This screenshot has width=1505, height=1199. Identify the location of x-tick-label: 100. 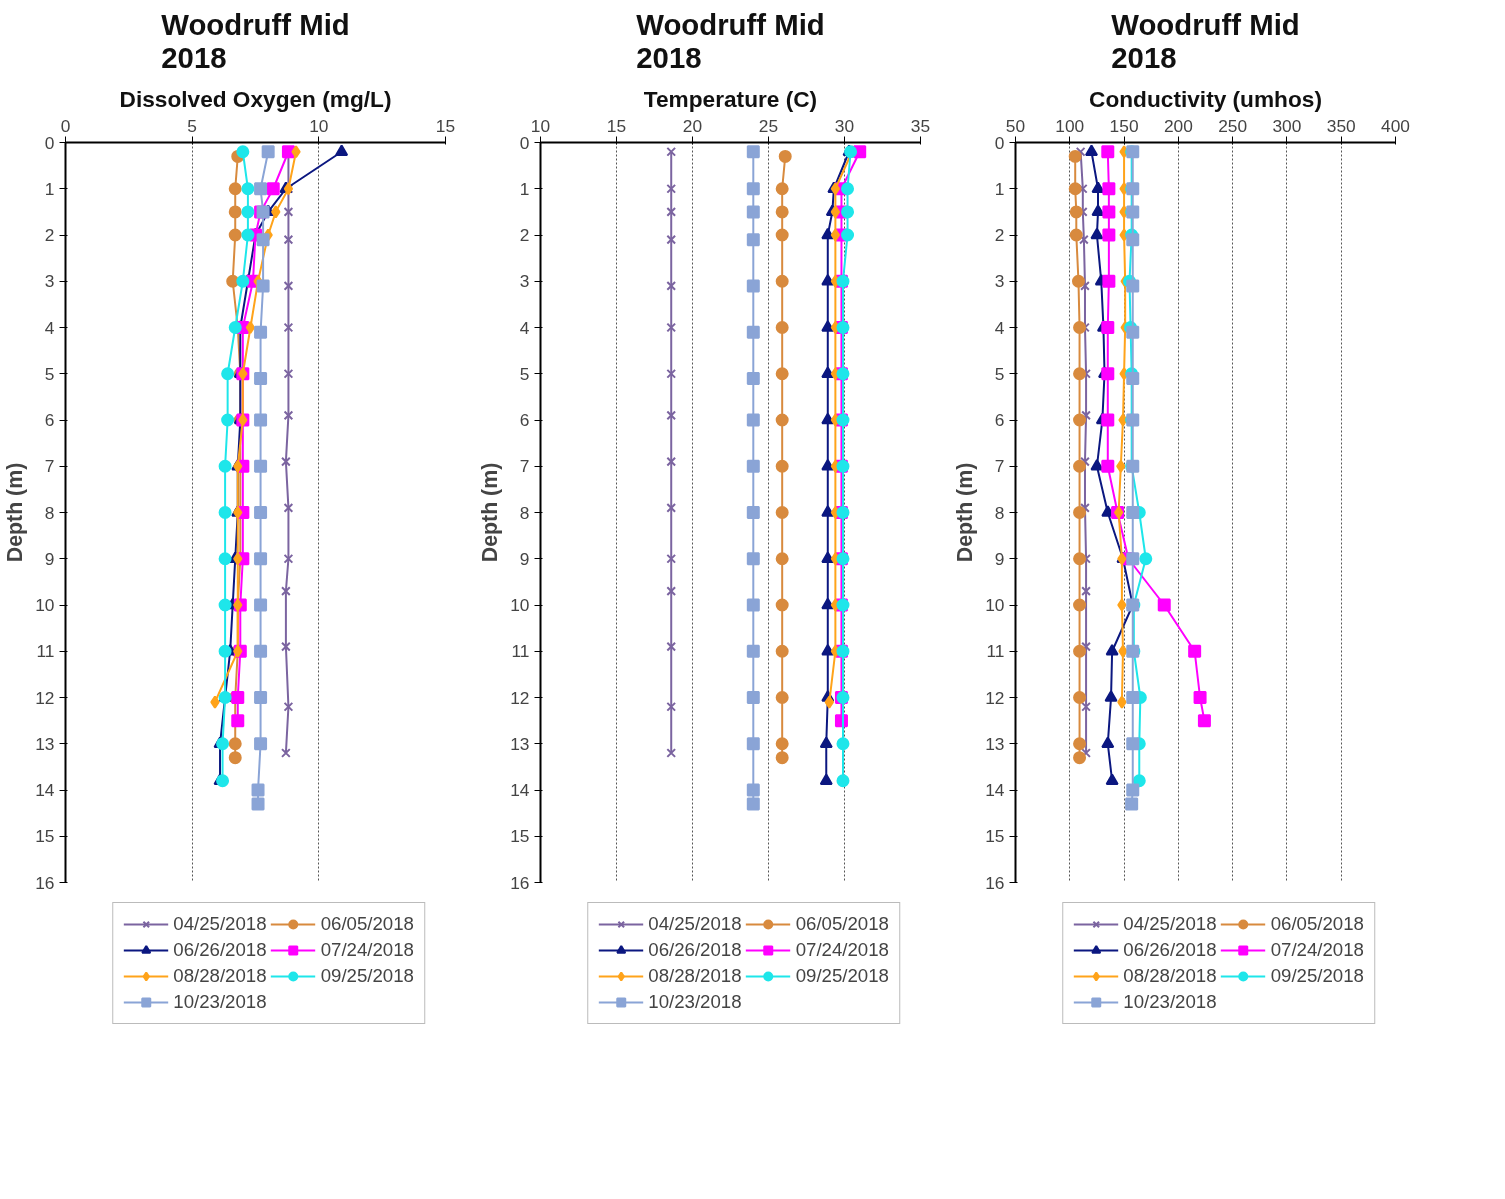
(1070, 125).